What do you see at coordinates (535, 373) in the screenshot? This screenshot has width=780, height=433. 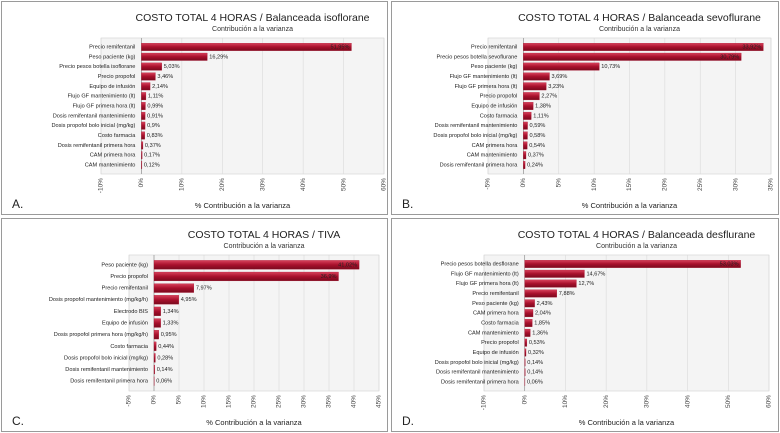 I see `value-label: 0,14%` at bounding box center [535, 373].